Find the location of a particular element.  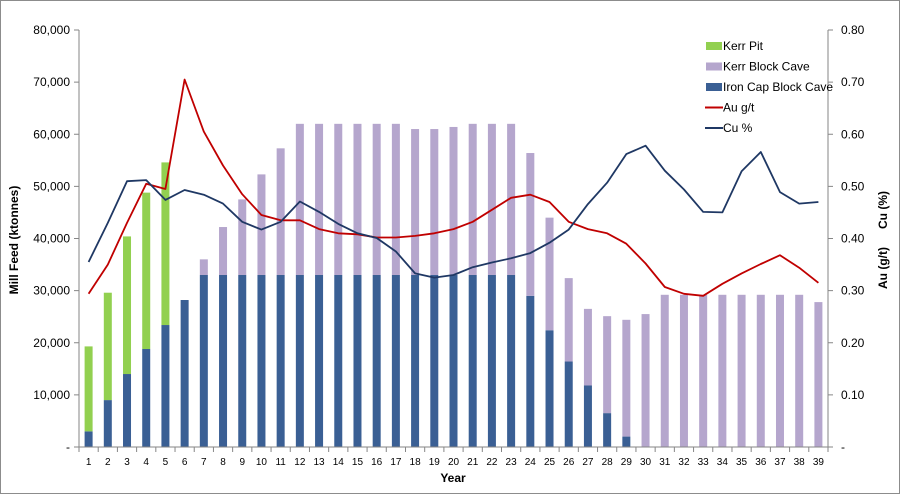

legend-swatch-iron-cap-block-cave is located at coordinates (714, 87).